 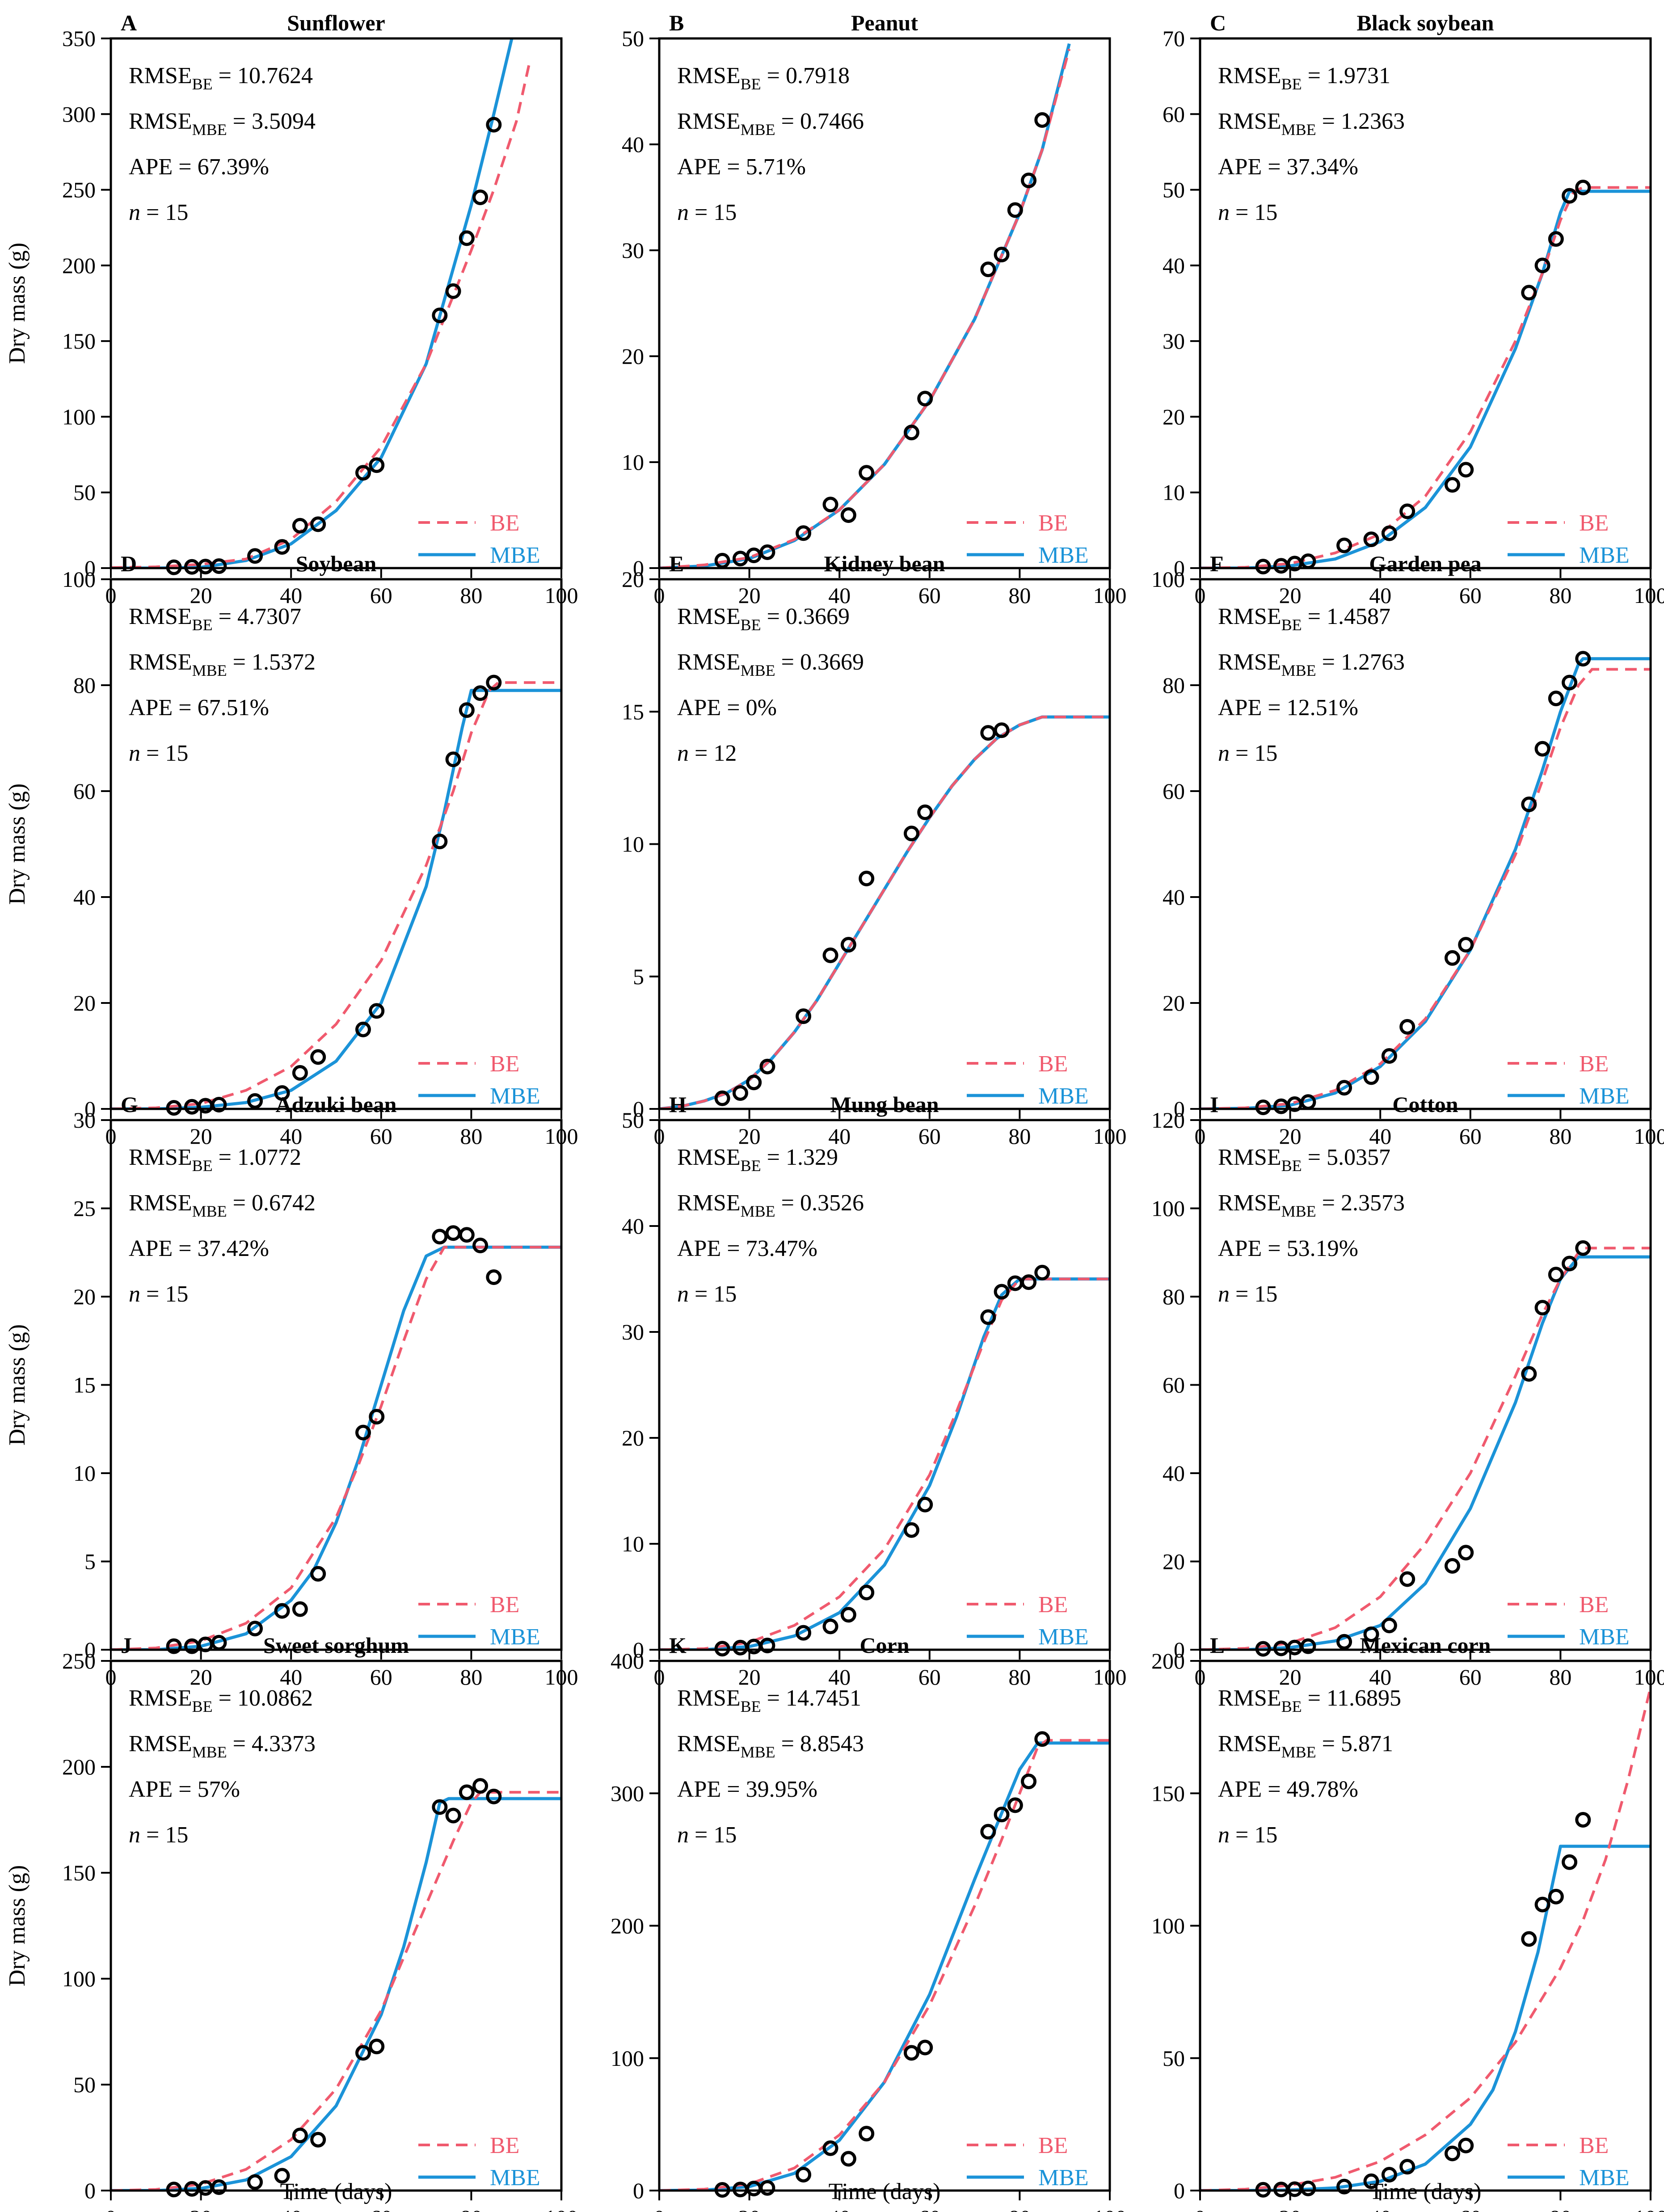 What do you see at coordinates (747, 1248) in the screenshot?
I see `stat-ape: APE = 73.47%` at bounding box center [747, 1248].